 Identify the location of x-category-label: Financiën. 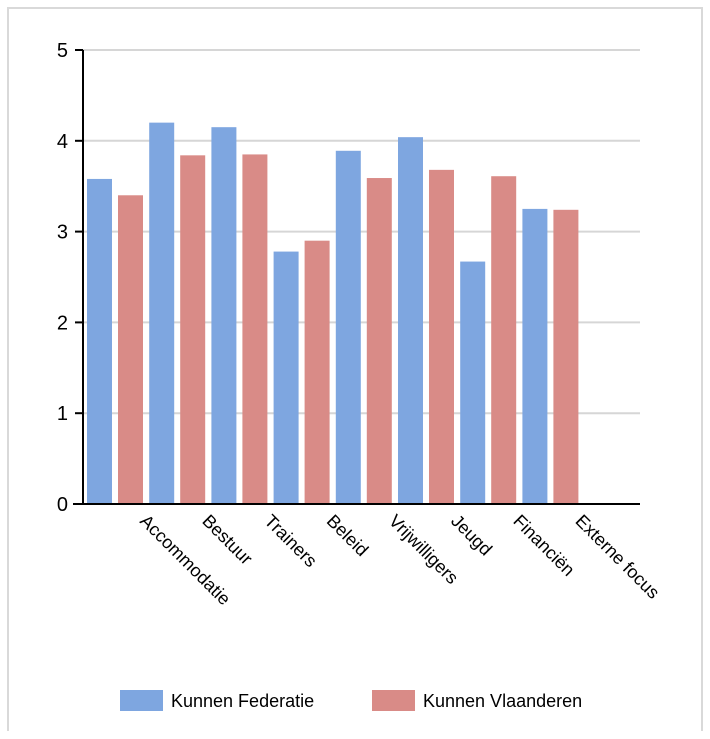
(543, 545).